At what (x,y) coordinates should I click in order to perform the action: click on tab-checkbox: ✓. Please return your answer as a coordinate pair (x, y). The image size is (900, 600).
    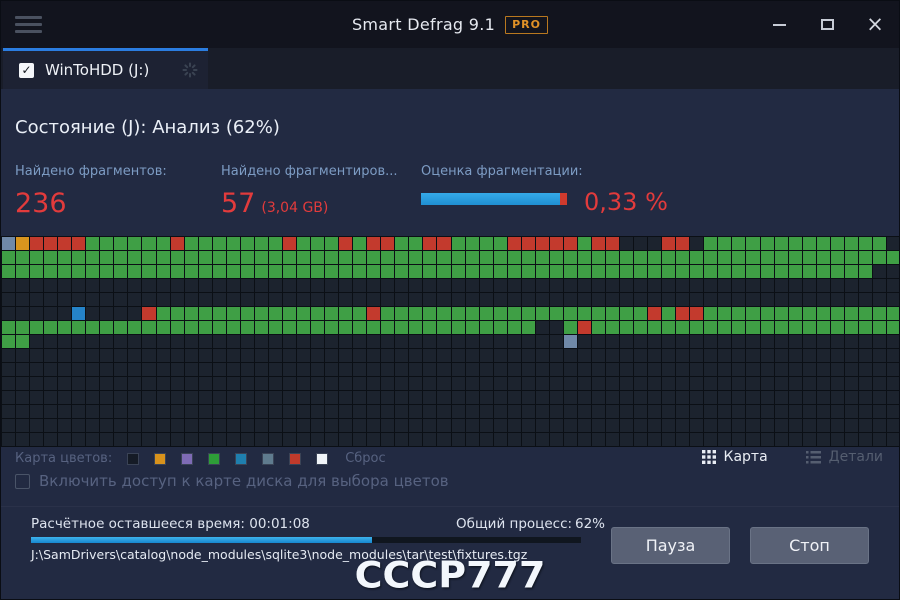
    Looking at the image, I should click on (26, 70).